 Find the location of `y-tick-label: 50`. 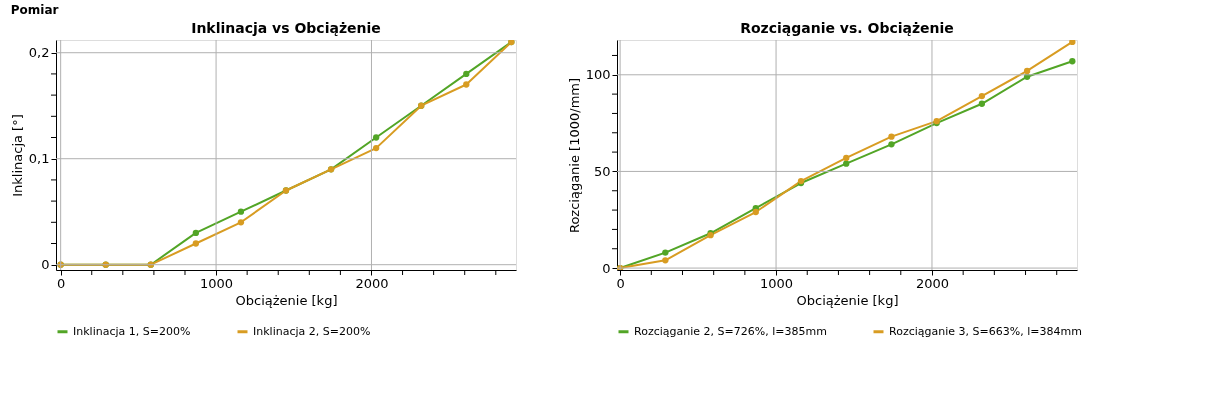

y-tick-label: 50 is located at coordinates (602, 171).